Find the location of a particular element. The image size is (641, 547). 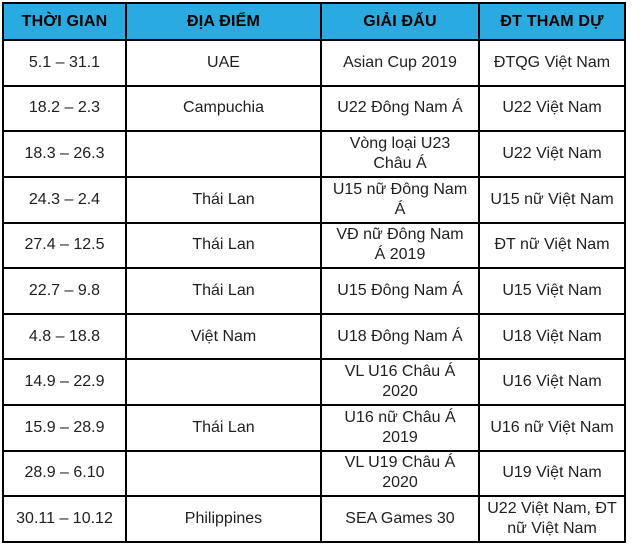

cell-thoi-gian: 4.8 – 18.8 is located at coordinates (64, 336).